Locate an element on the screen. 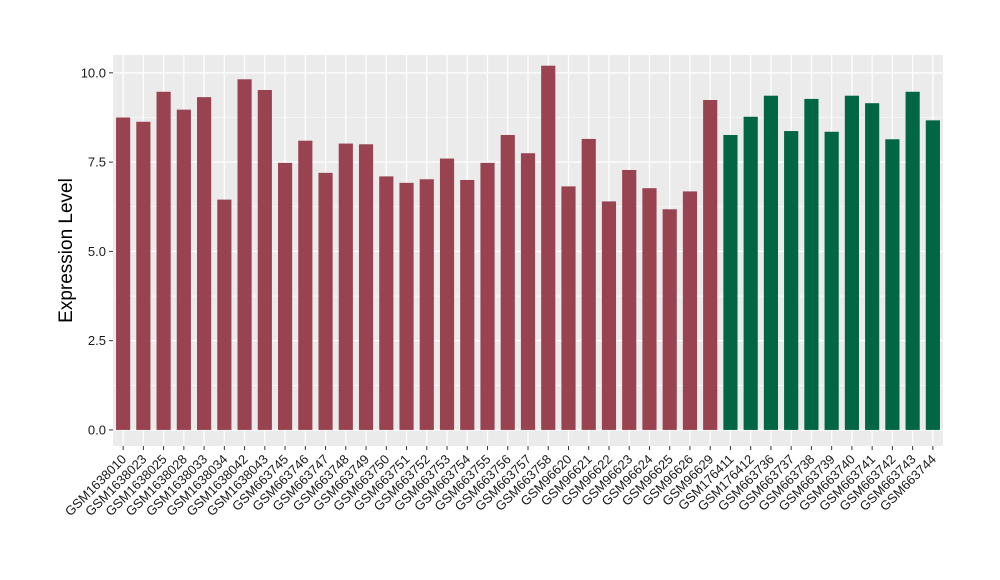  bar-GSM1638034 is located at coordinates (224, 314).